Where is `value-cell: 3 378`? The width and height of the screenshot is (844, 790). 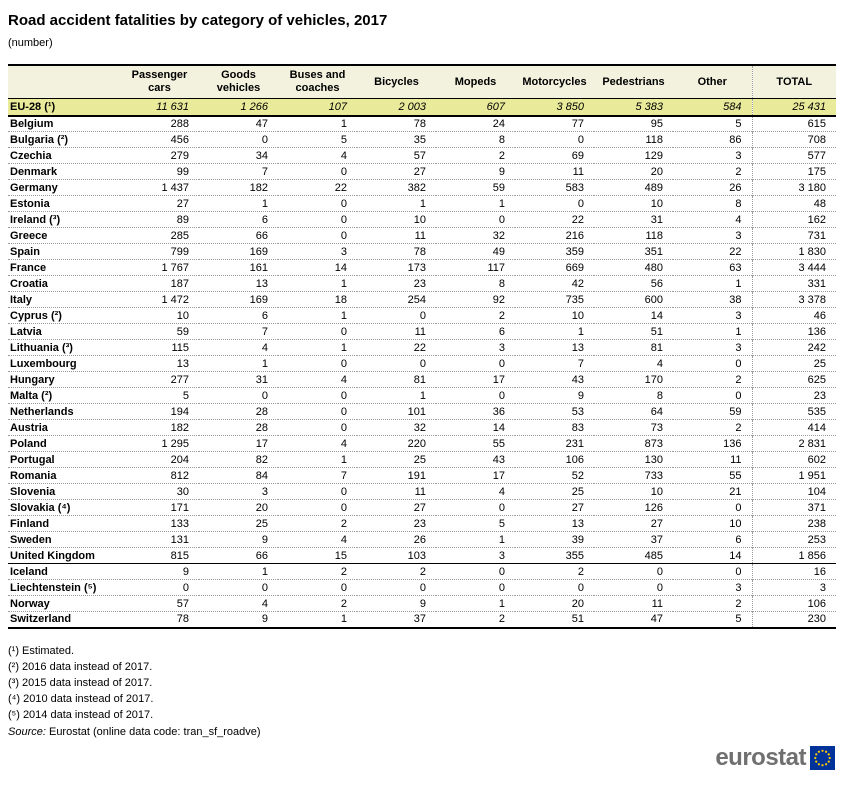
value-cell: 3 378 is located at coordinates (793, 299).